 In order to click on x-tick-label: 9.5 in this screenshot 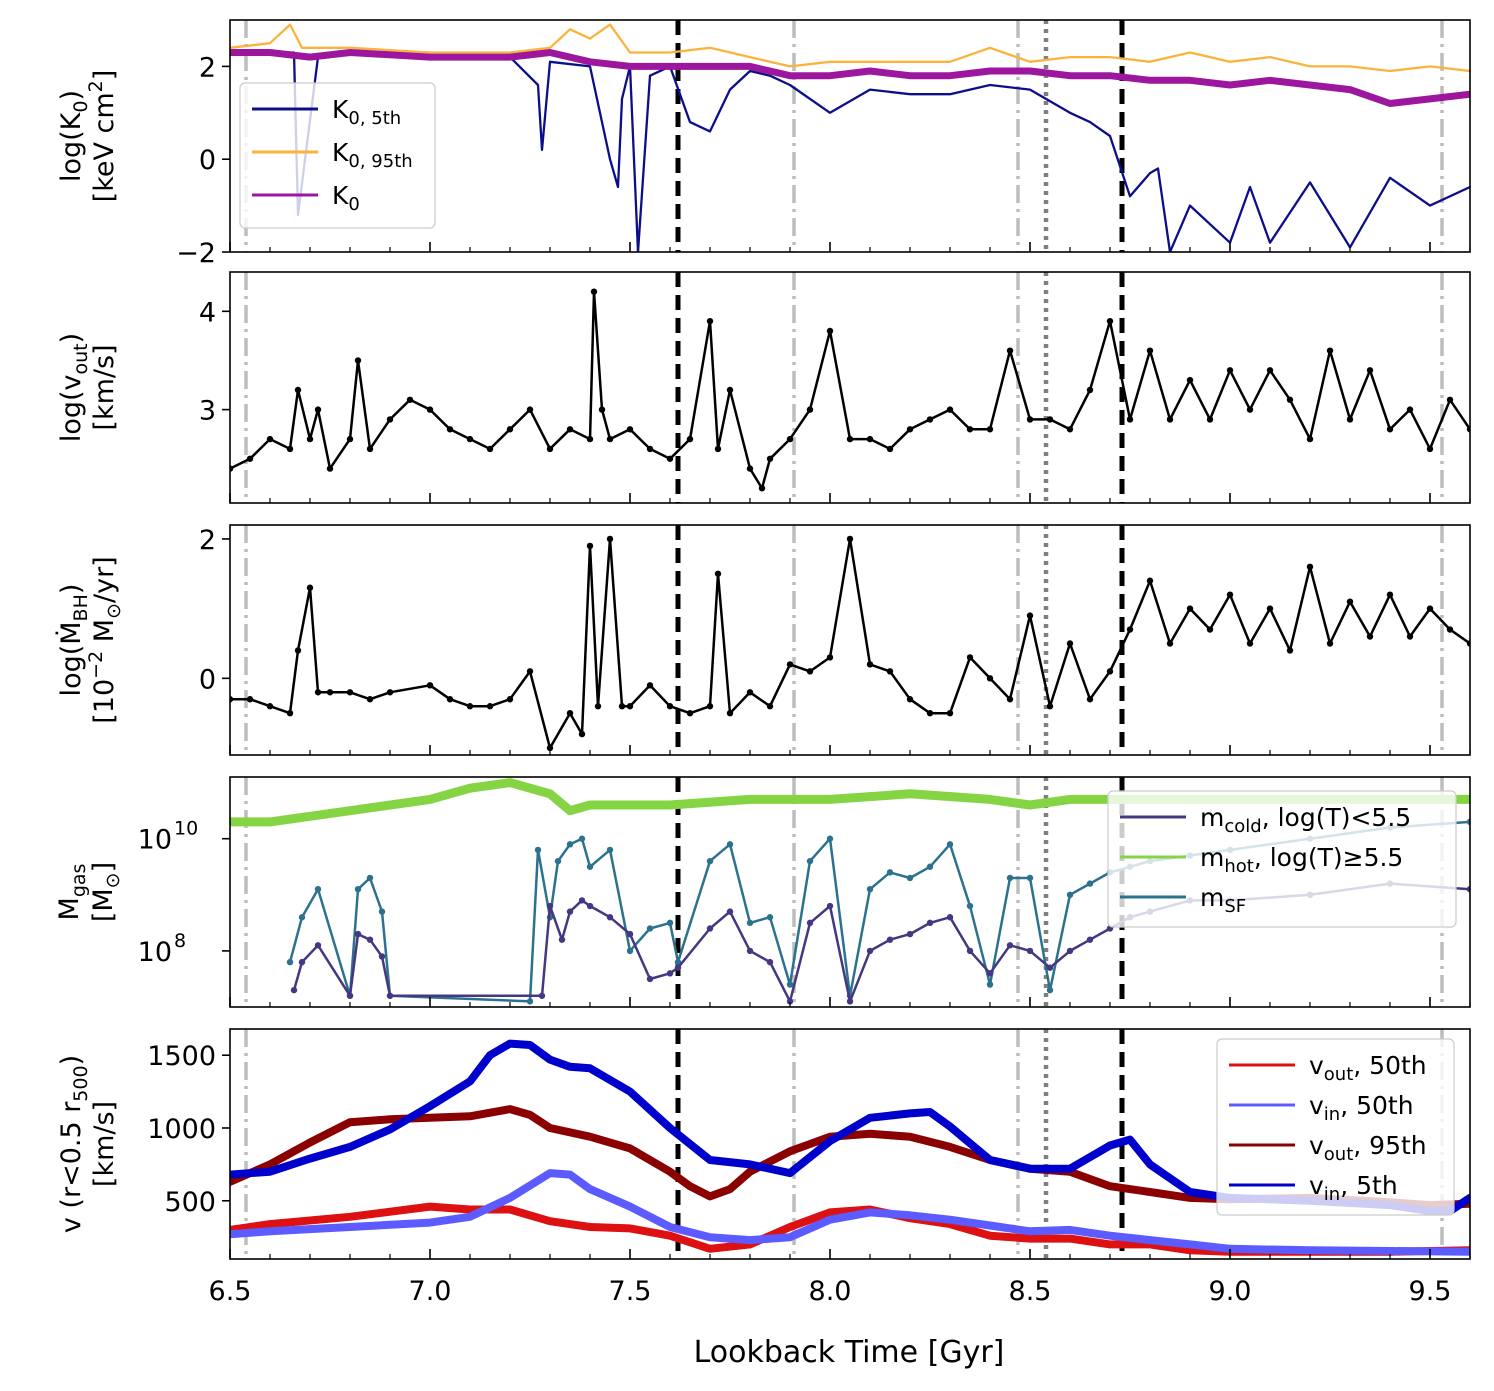, I will do `click(1430, 1291)`.